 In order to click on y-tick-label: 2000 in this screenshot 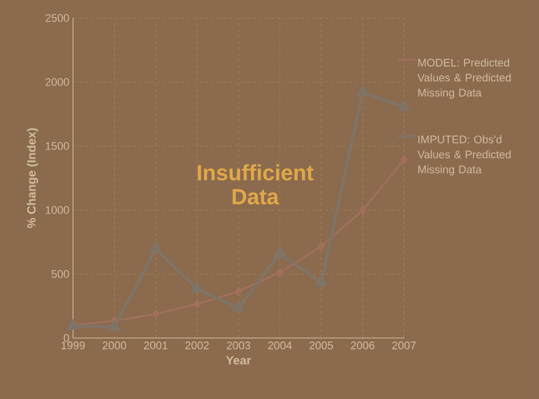, I will do `click(58, 82)`.